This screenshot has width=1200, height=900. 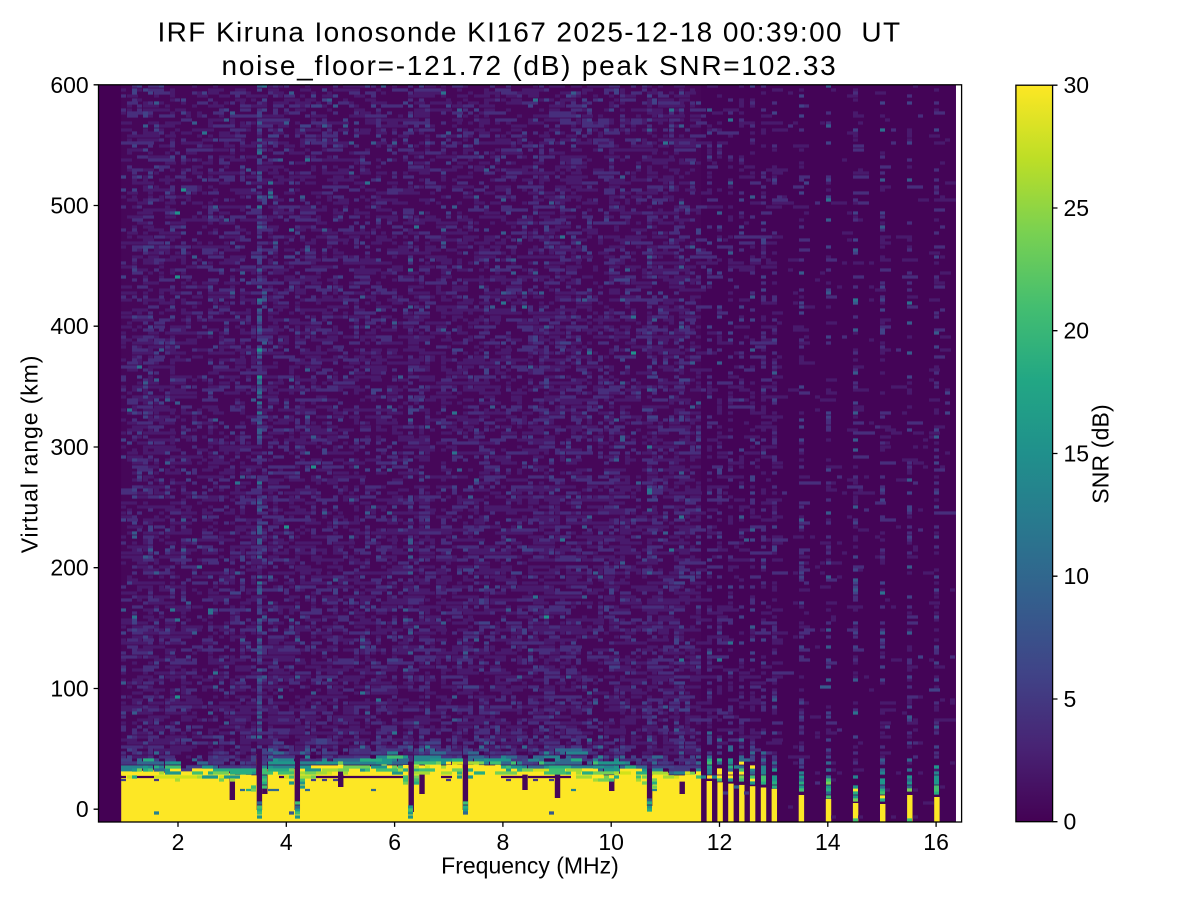 I want to click on svg-text: Frequency (MHz), so click(x=530, y=866).